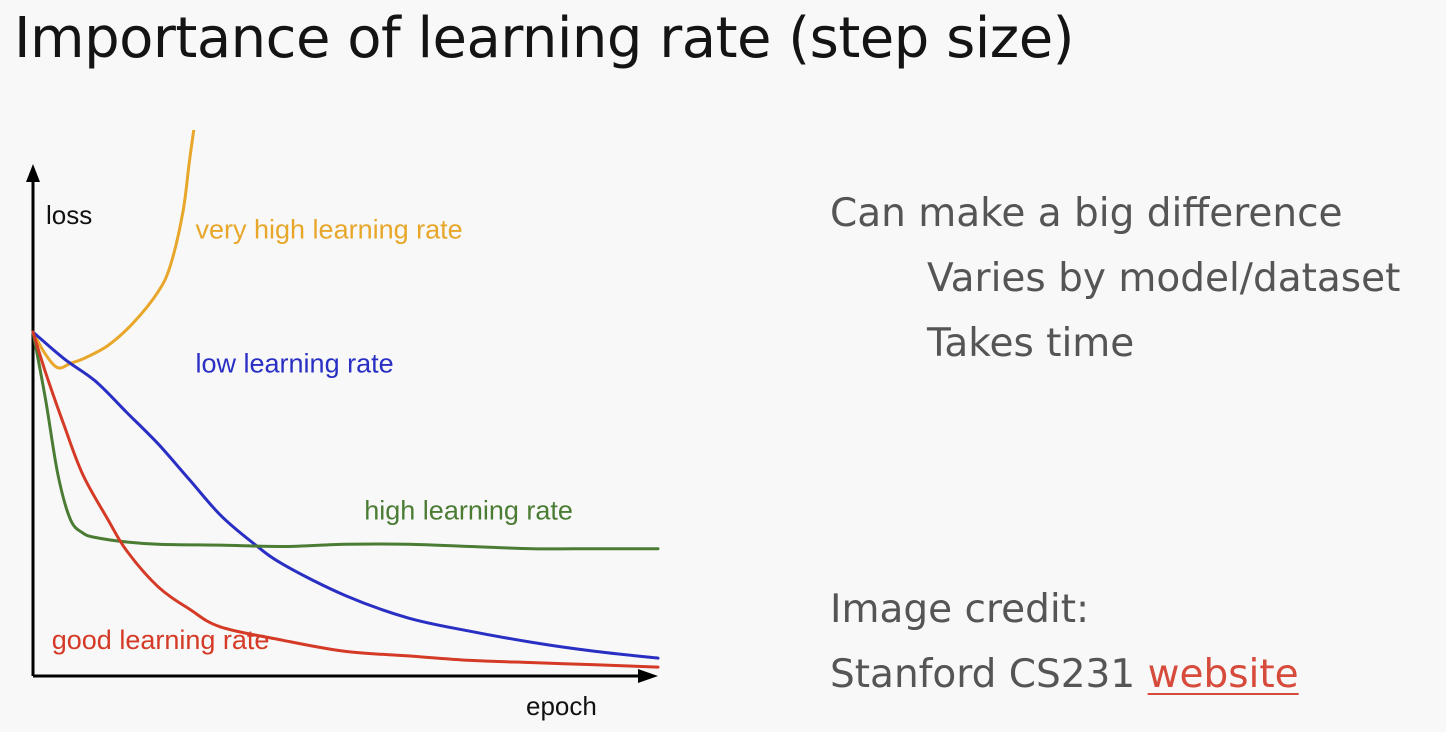 The image size is (1446, 732). I want to click on slide-title: Importance of learning rate (step size), so click(544, 38).